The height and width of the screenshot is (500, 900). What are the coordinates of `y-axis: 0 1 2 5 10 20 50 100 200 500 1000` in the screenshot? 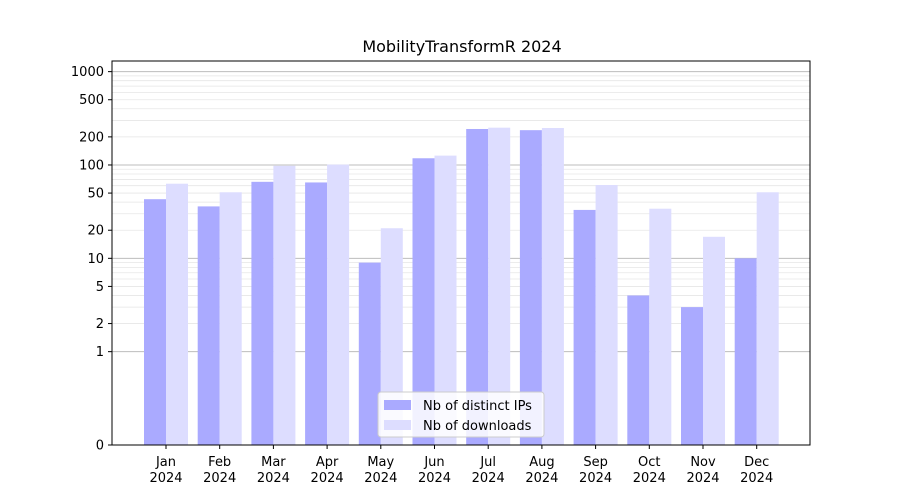 It's located at (91, 259).